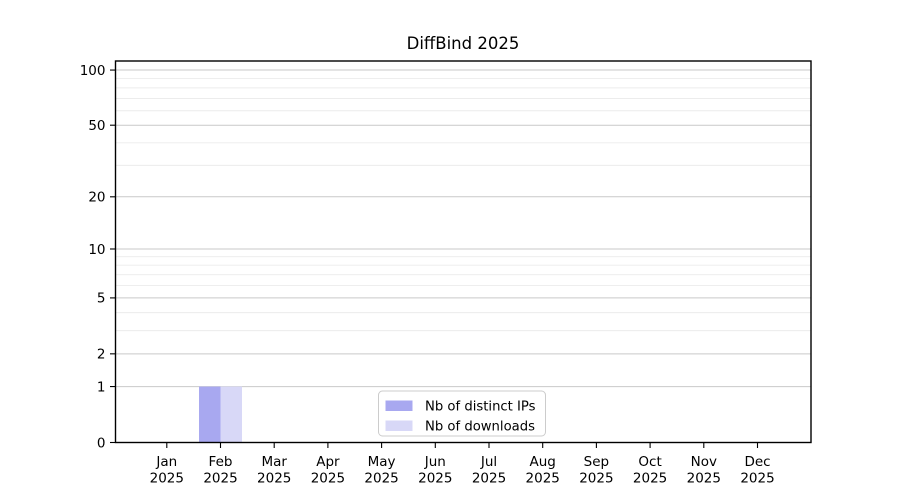 The image size is (900, 500). Describe the element at coordinates (543, 462) in the screenshot. I see `x-tick-label-month: Aug` at that location.